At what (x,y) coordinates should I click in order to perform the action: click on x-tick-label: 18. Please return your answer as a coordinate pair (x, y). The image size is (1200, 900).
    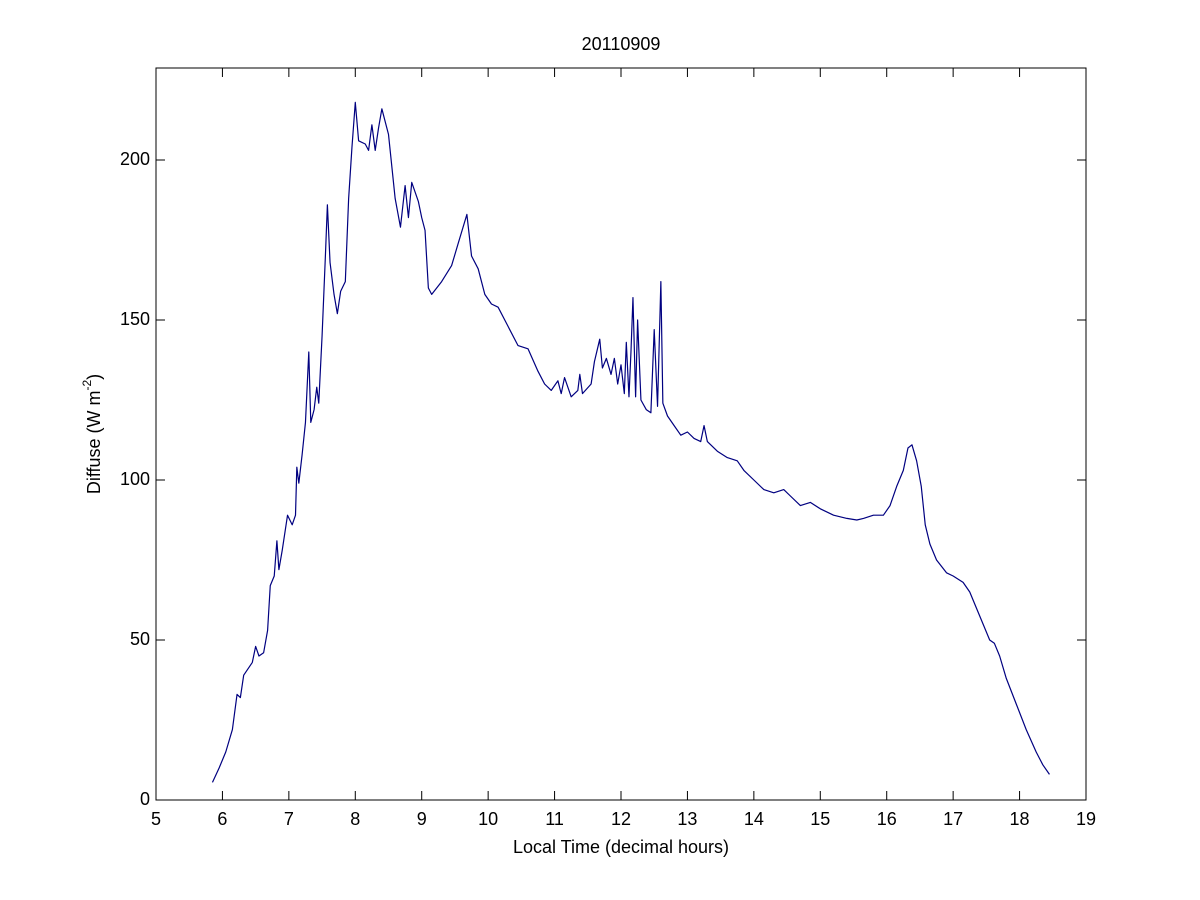
    Looking at the image, I should click on (1020, 819).